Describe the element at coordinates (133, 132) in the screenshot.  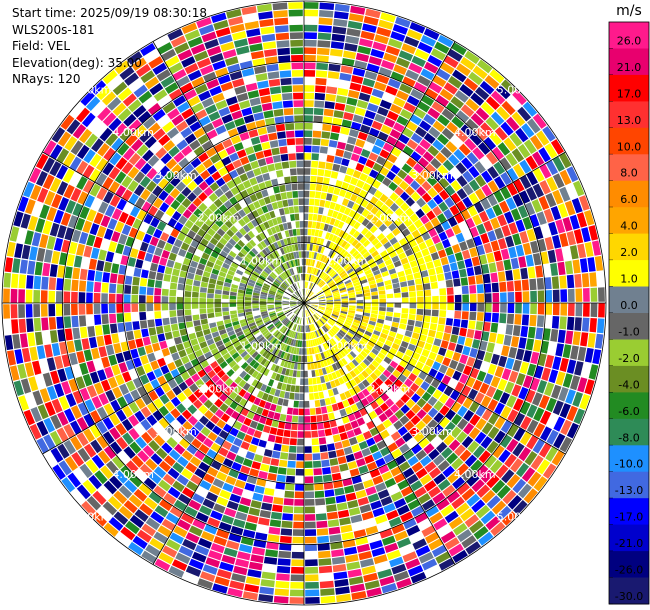
I see `ring-label: 4.00km` at that location.